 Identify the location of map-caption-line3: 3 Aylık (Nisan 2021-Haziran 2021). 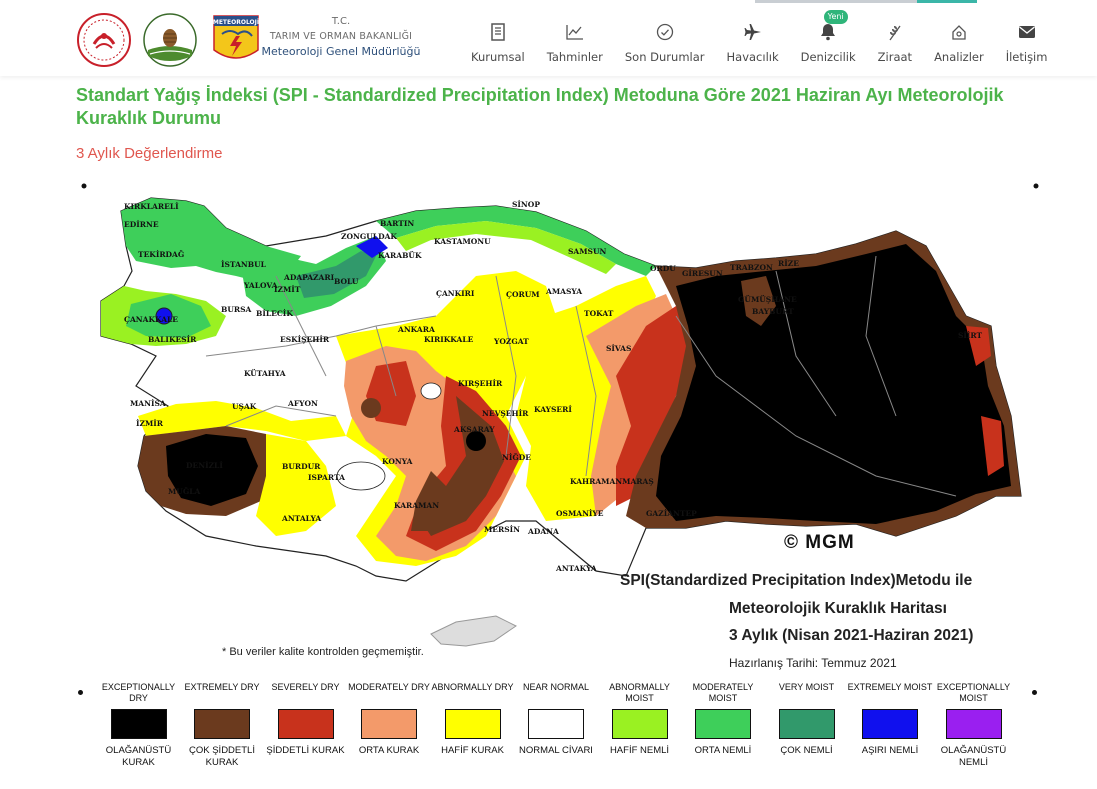
(851, 635).